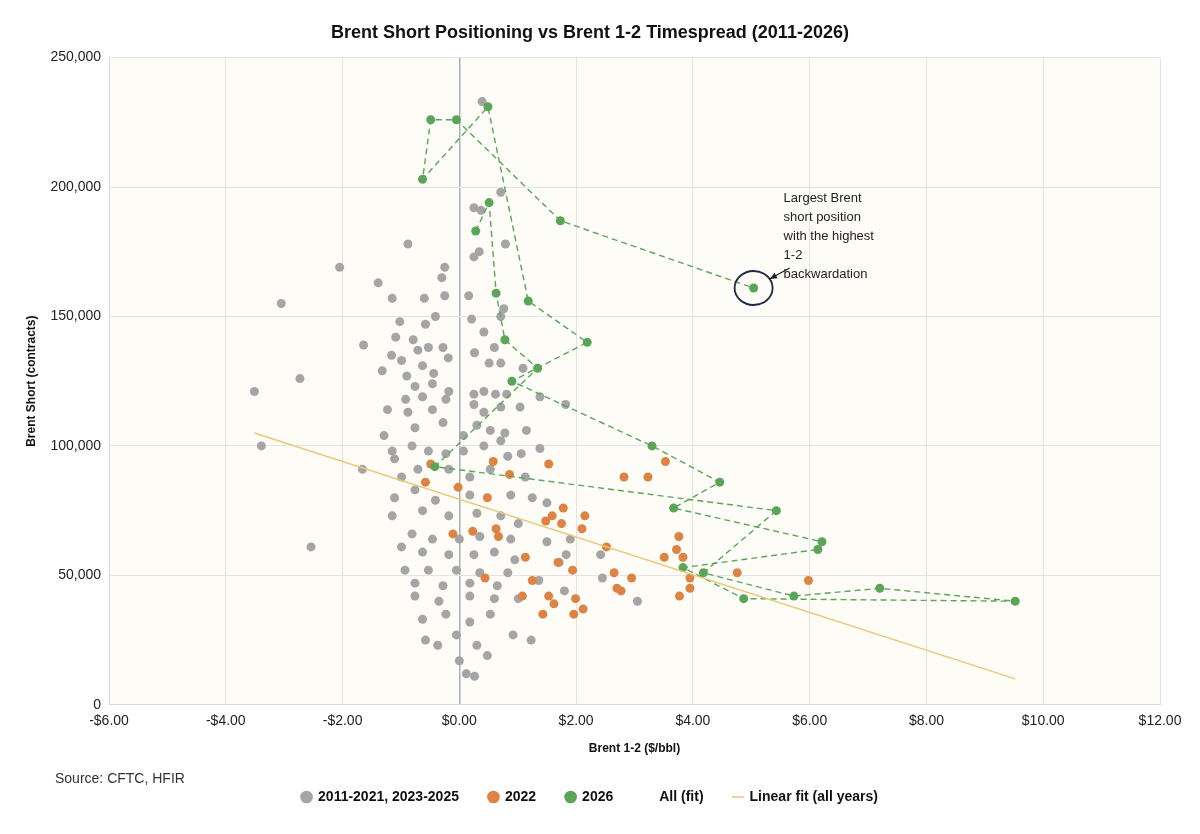 This screenshot has width=1200, height=834. What do you see at coordinates (389, 795) in the screenshot?
I see `legend-label: 2011-2021, 2023-2025` at bounding box center [389, 795].